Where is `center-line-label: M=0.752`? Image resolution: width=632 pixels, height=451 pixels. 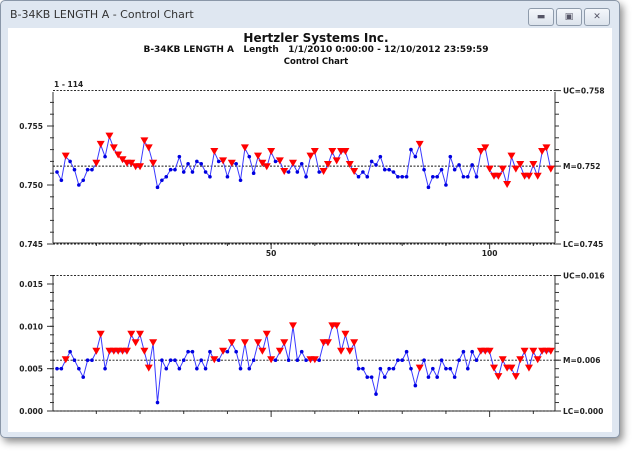 center-line-label: M=0.752 is located at coordinates (581, 166).